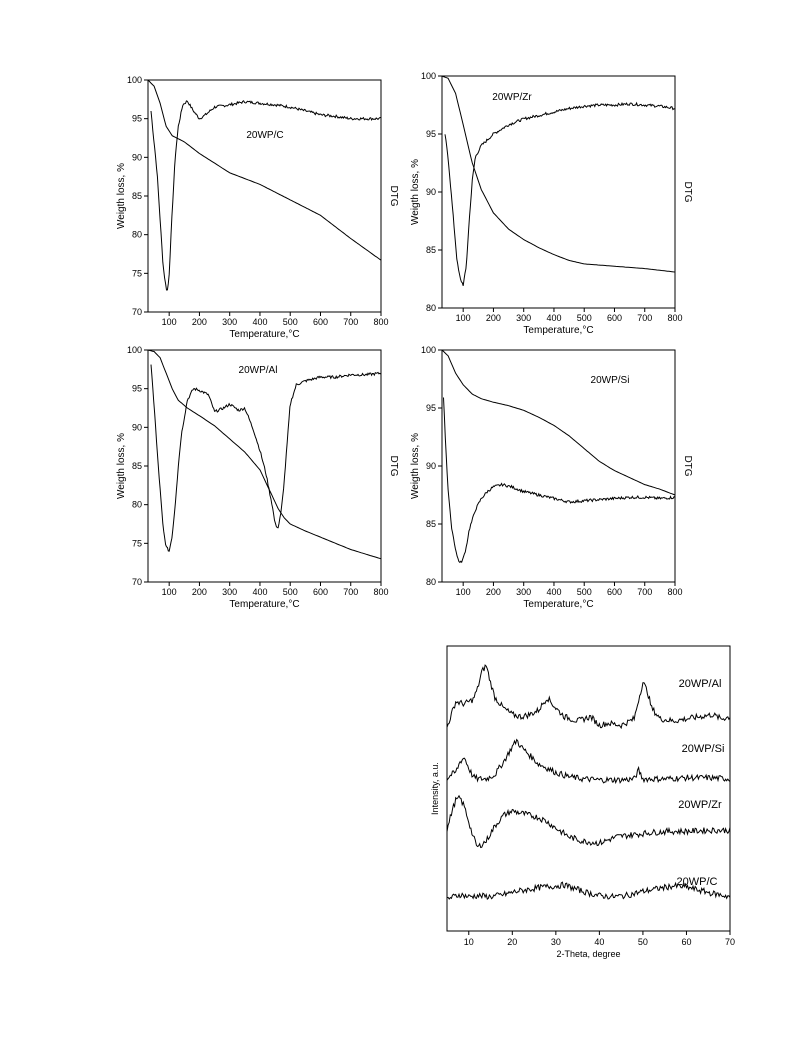 This screenshot has width=793, height=1057. I want to click on y-axis-label: Intensity, a.u., so click(435, 788).